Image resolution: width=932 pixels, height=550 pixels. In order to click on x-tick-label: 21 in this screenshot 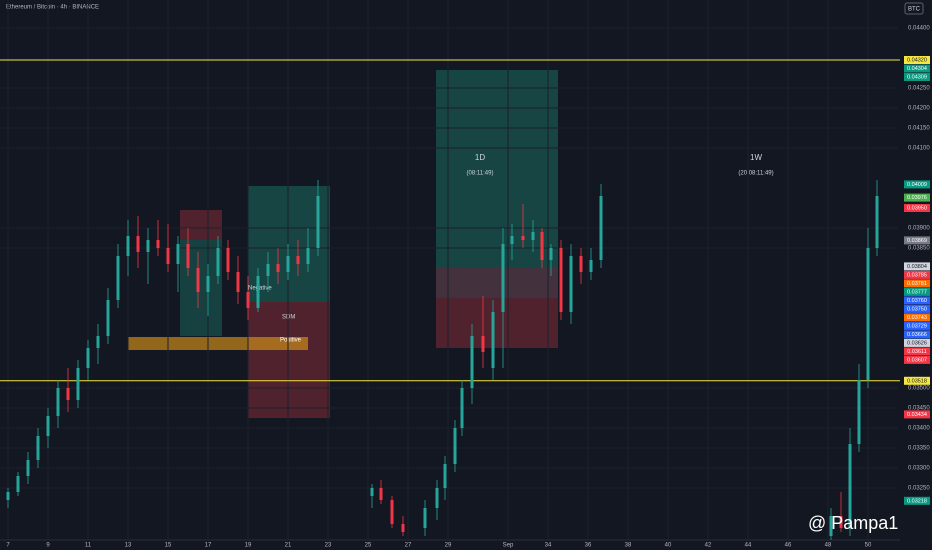, I will do `click(288, 546)`.